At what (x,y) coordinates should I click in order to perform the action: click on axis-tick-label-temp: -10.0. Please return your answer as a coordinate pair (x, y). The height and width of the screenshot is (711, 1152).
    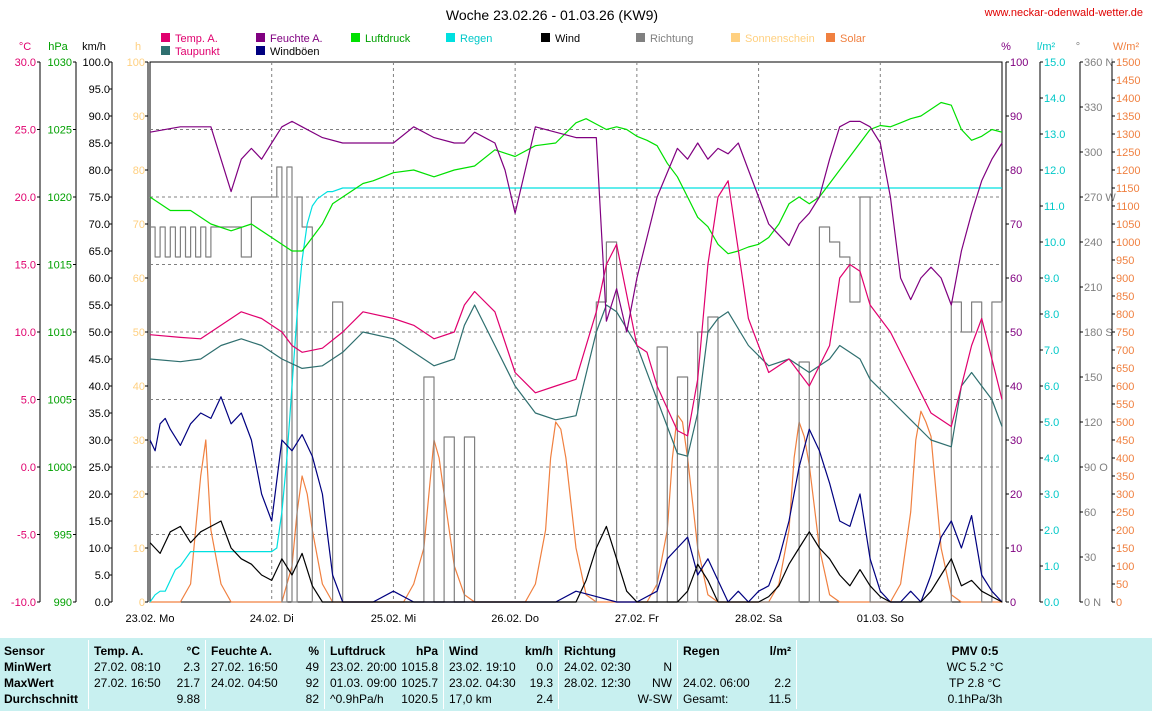
    Looking at the image, I should click on (23, 603).